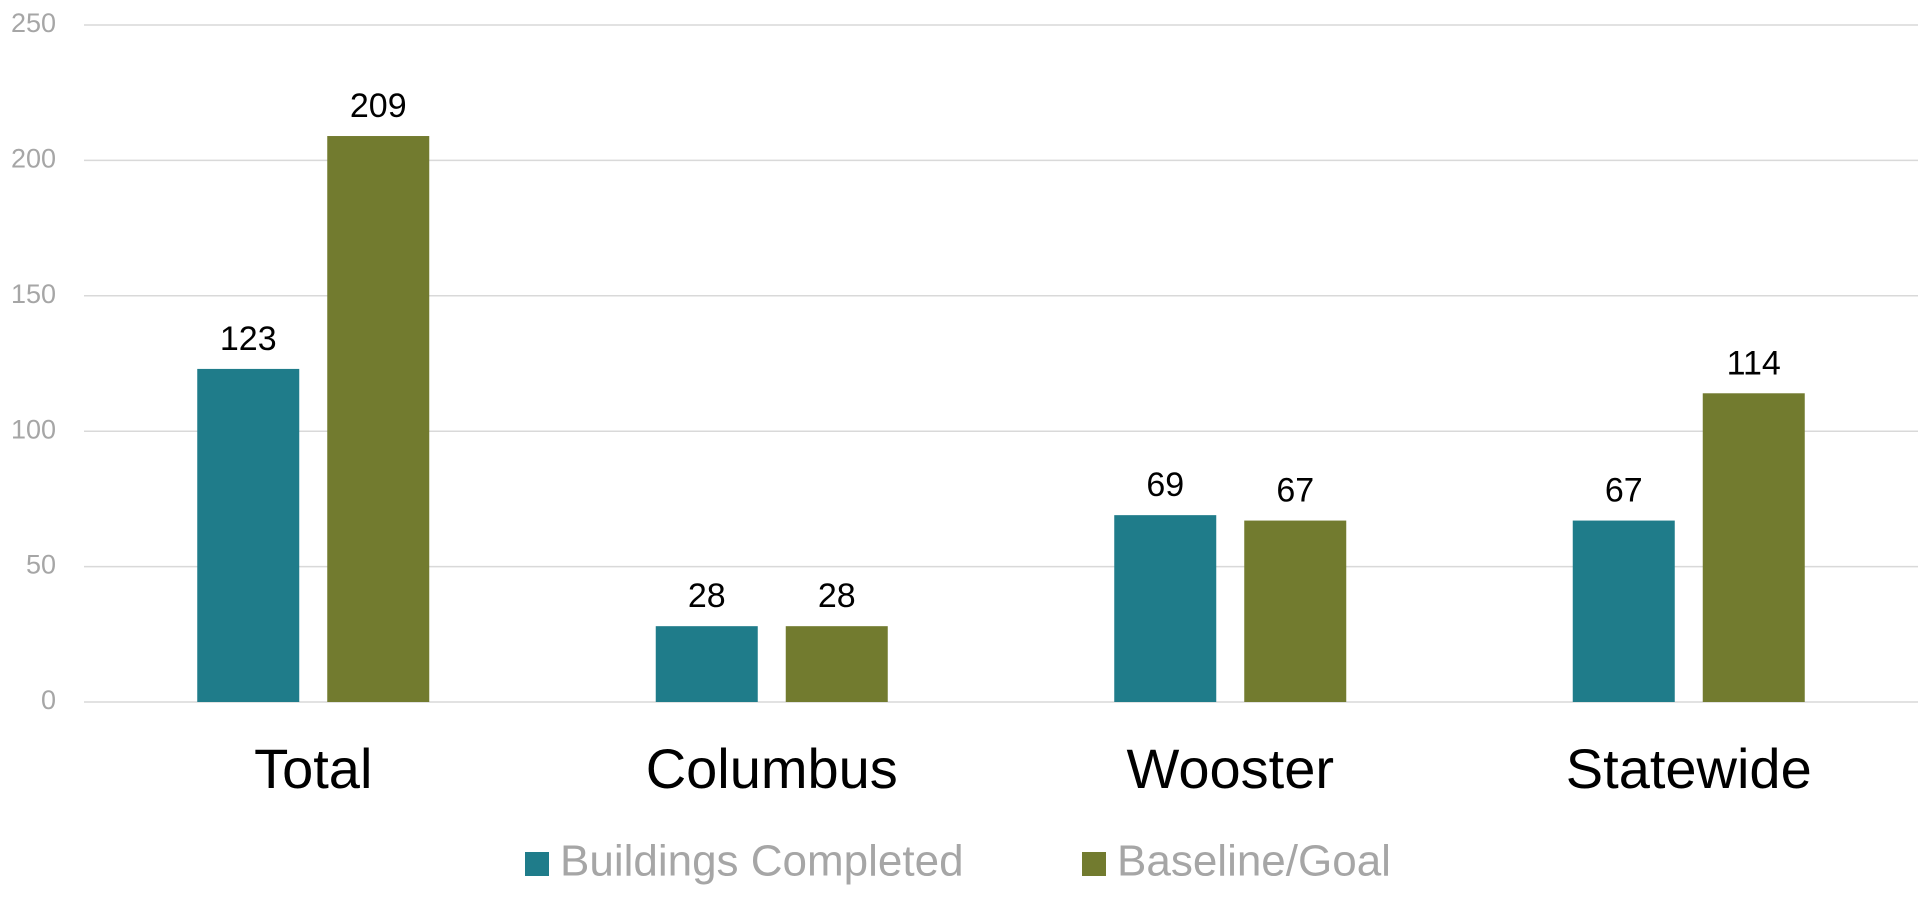 Image resolution: width=1918 pixels, height=898 pixels. I want to click on value-label: 209, so click(378, 106).